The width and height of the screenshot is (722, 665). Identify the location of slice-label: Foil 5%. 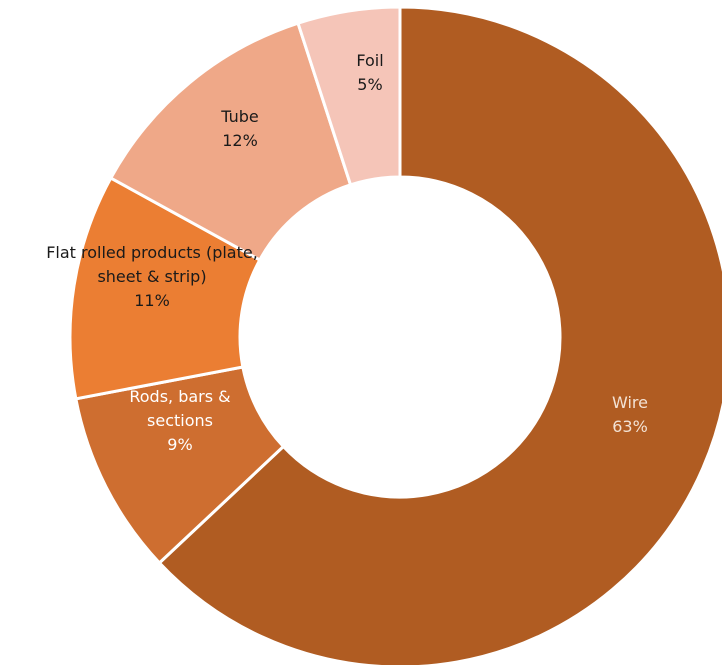
(369, 72).